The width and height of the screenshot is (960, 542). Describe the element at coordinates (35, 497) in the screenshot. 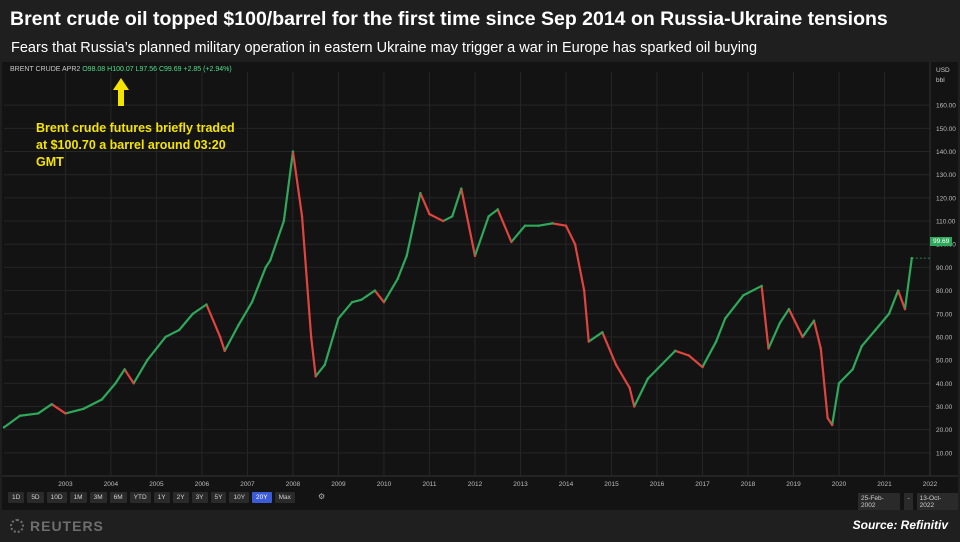

I see `range-button-5d: 5D` at that location.